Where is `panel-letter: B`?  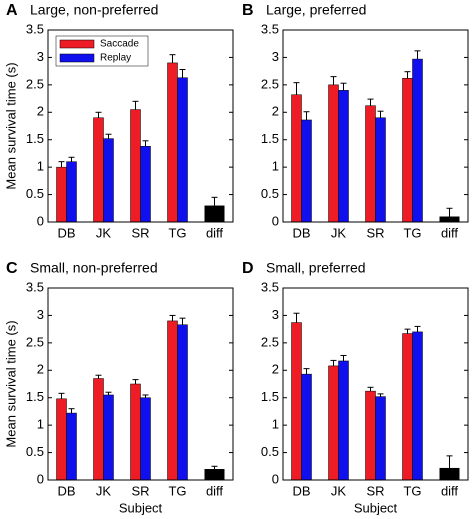 panel-letter: B is located at coordinates (248, 10).